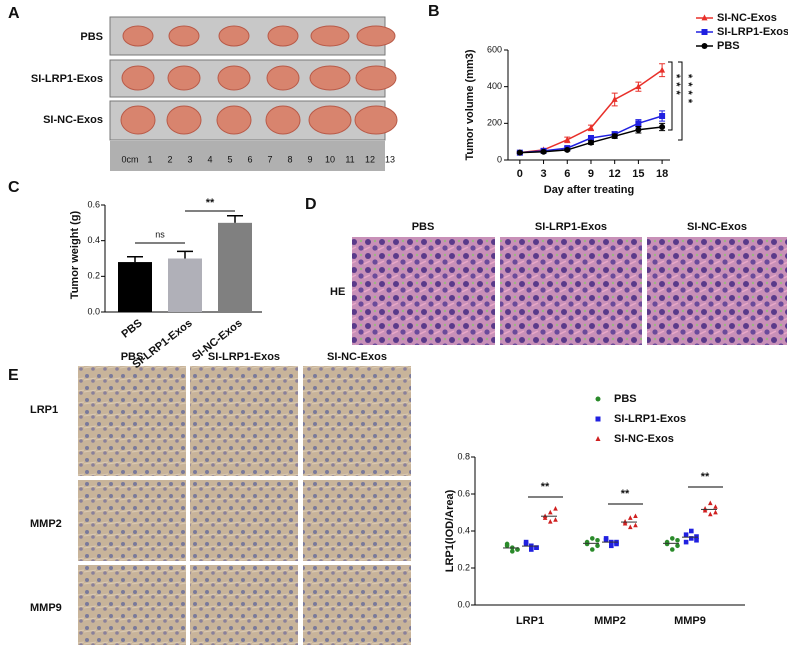  What do you see at coordinates (567, 174) in the screenshot?
I see `x-tick-label: 6` at bounding box center [567, 174].